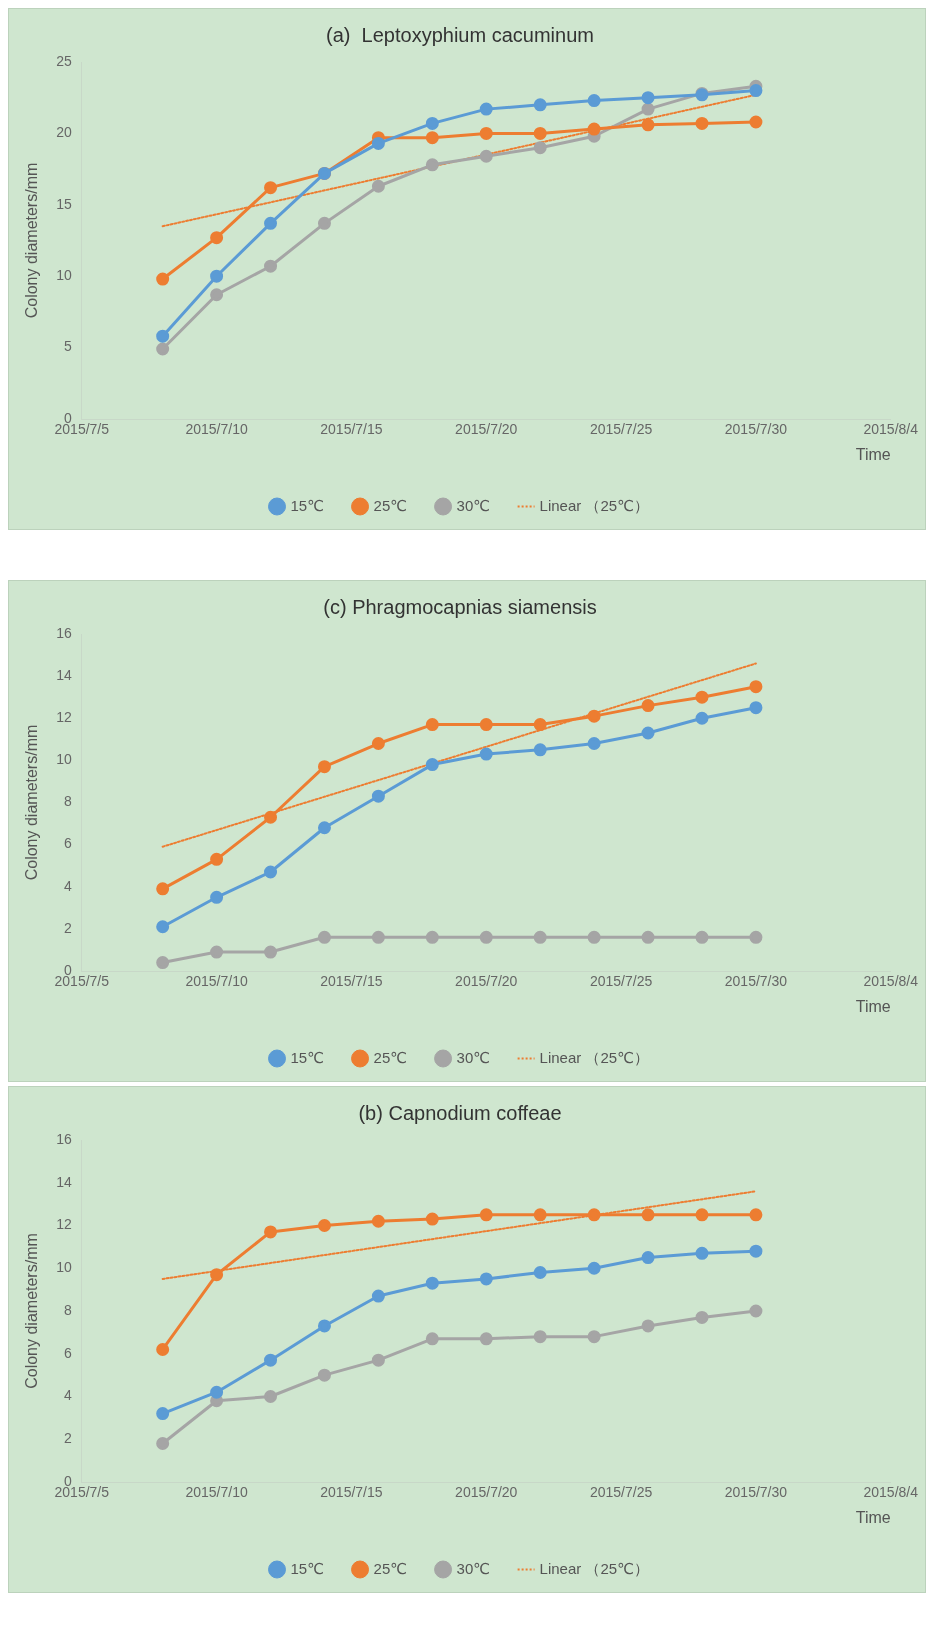  What do you see at coordinates (64, 60) in the screenshot?
I see `y-tick-label: 25` at bounding box center [64, 60].